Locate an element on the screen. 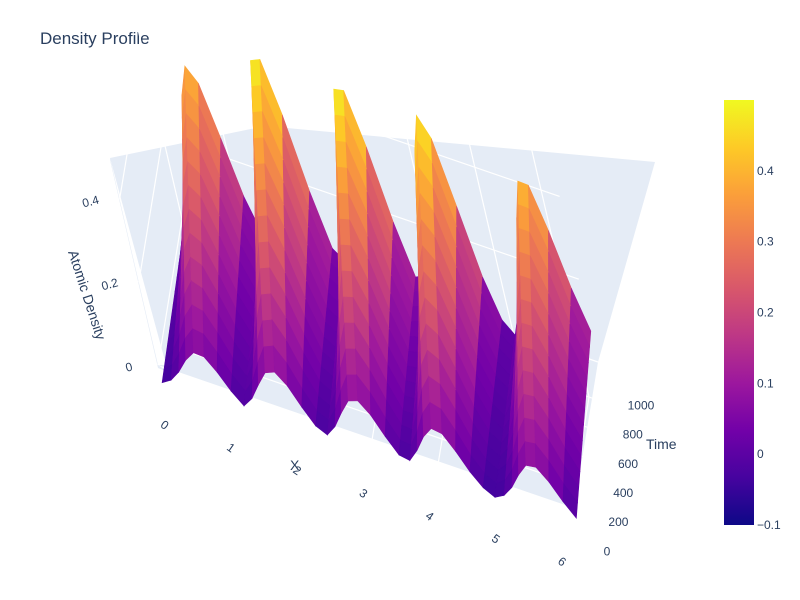 The image size is (800, 600). x-tick-label: 5 is located at coordinates (496, 538).